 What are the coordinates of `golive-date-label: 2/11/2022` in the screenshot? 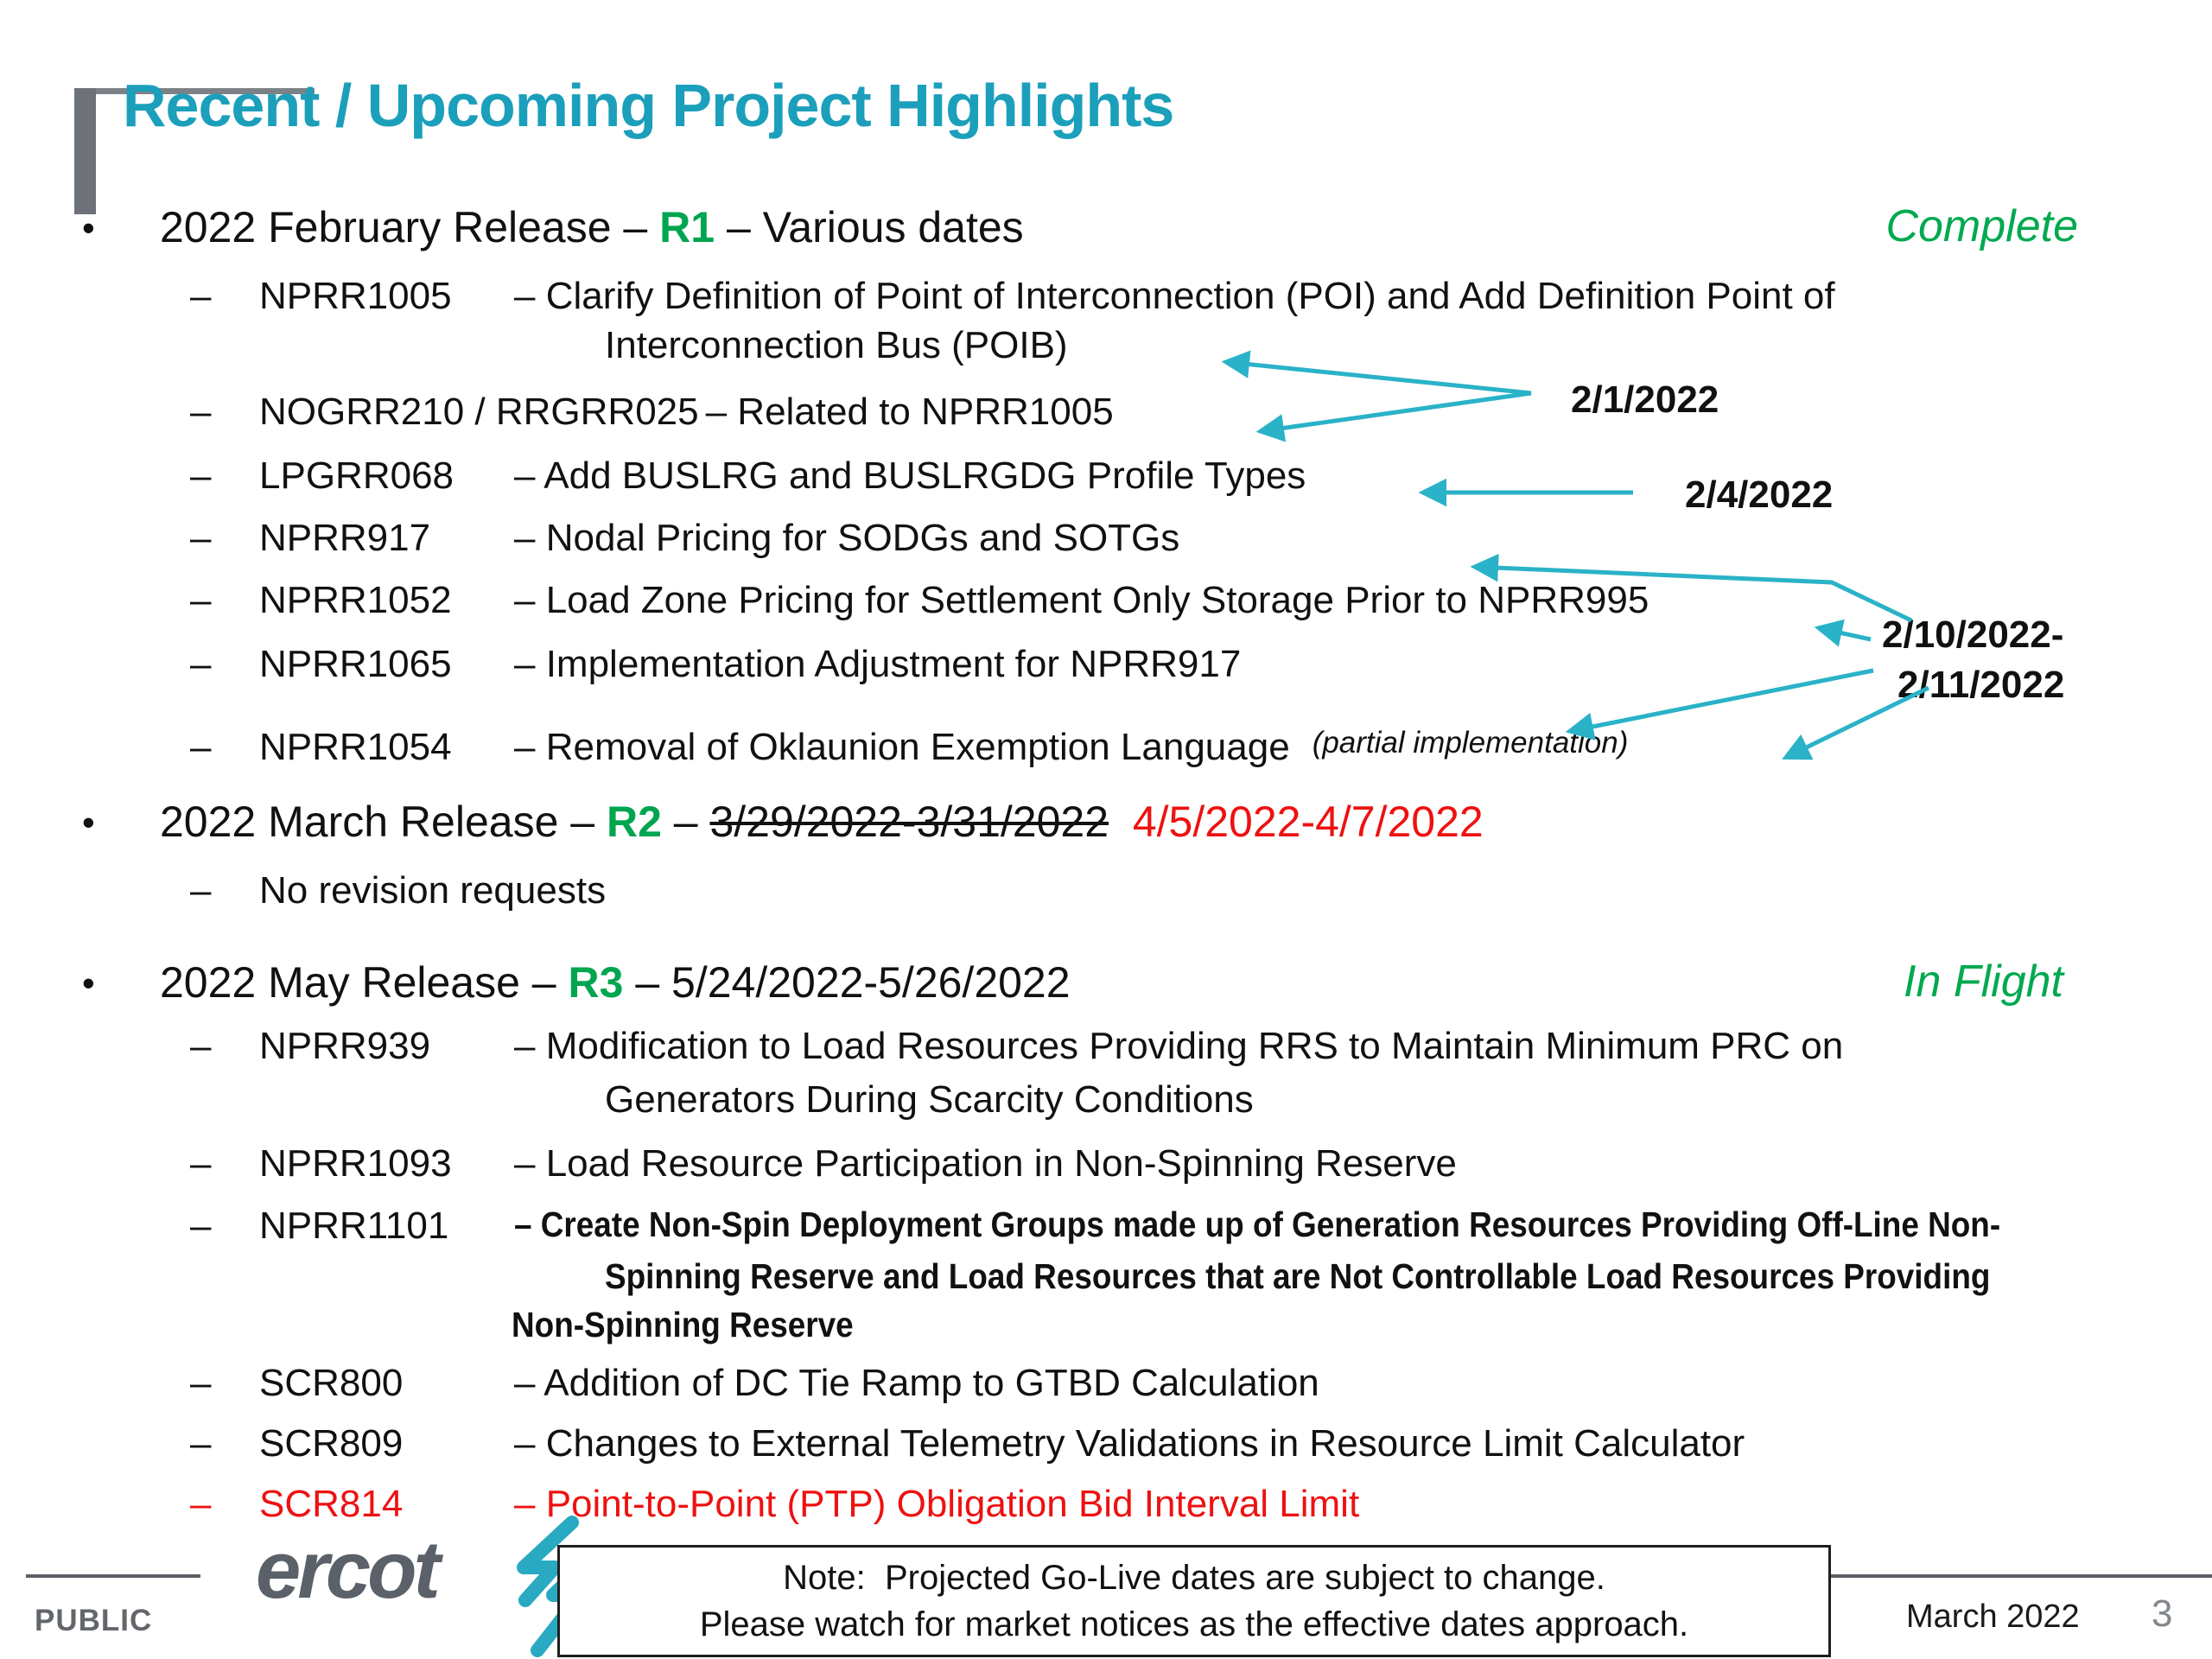 It's located at (1981, 685).